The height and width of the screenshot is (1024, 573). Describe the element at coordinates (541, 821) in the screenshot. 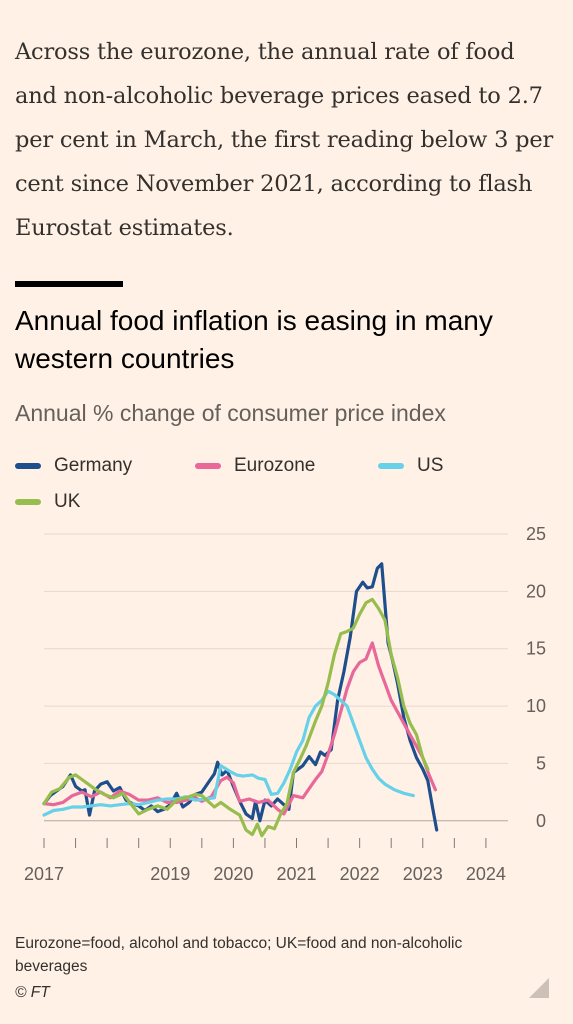

I see `y-tick-label-0: 0` at that location.